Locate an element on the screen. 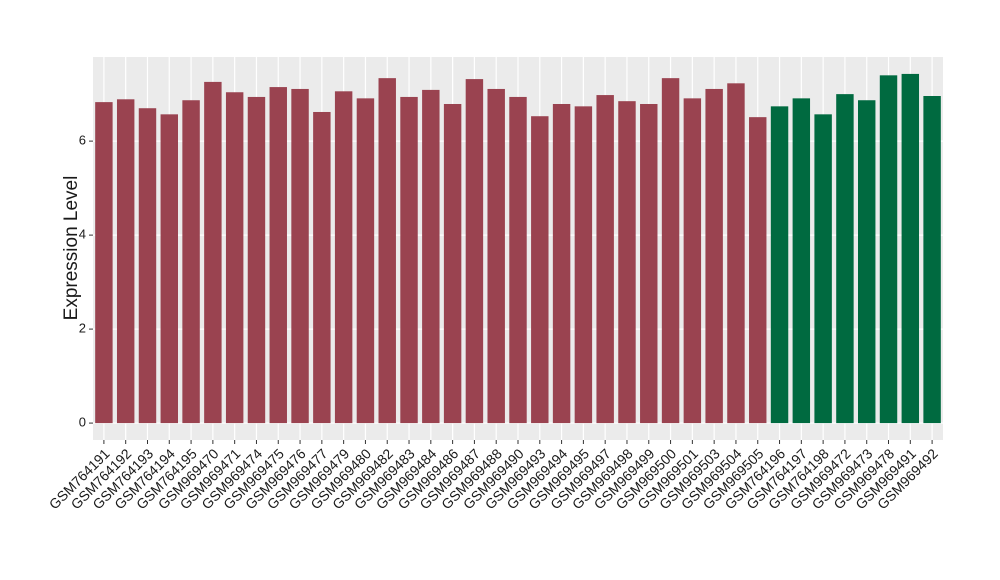 This screenshot has width=1000, height=580. y-tick-label: 2 is located at coordinates (82, 328).